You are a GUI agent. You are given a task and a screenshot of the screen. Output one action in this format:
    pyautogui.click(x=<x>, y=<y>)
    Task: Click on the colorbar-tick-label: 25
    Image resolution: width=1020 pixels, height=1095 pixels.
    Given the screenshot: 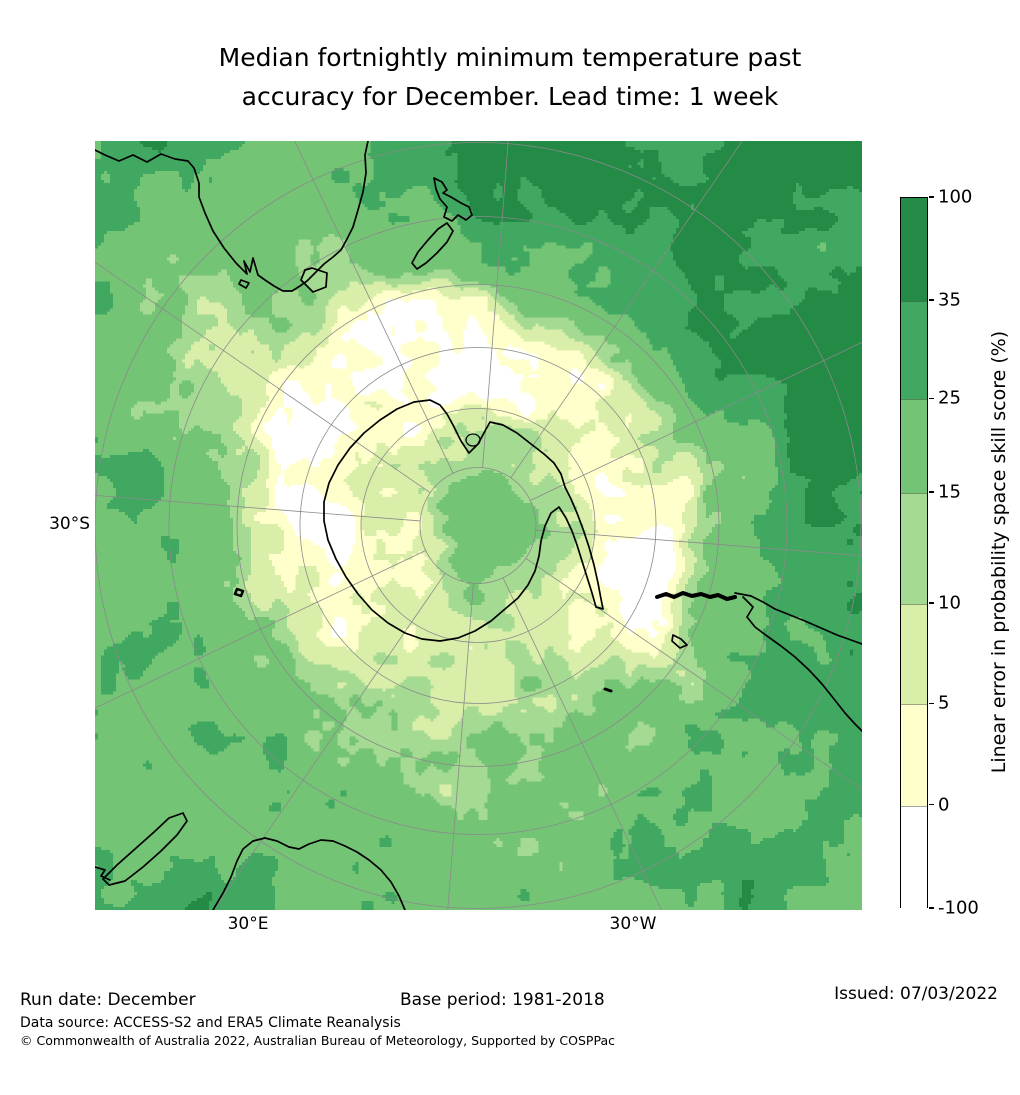 What is the action you would take?
    pyautogui.click(x=949, y=398)
    